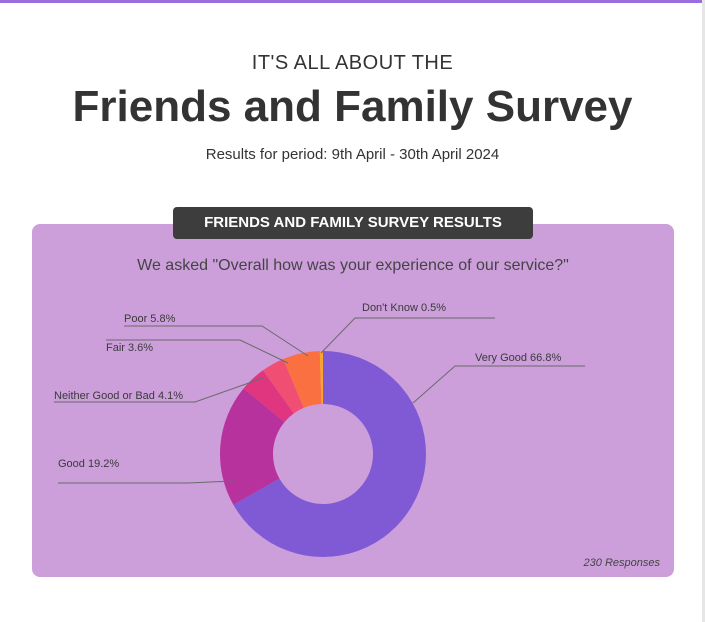  Describe the element at coordinates (150, 319) in the screenshot. I see `label-poor: Poor 5.8%` at that location.